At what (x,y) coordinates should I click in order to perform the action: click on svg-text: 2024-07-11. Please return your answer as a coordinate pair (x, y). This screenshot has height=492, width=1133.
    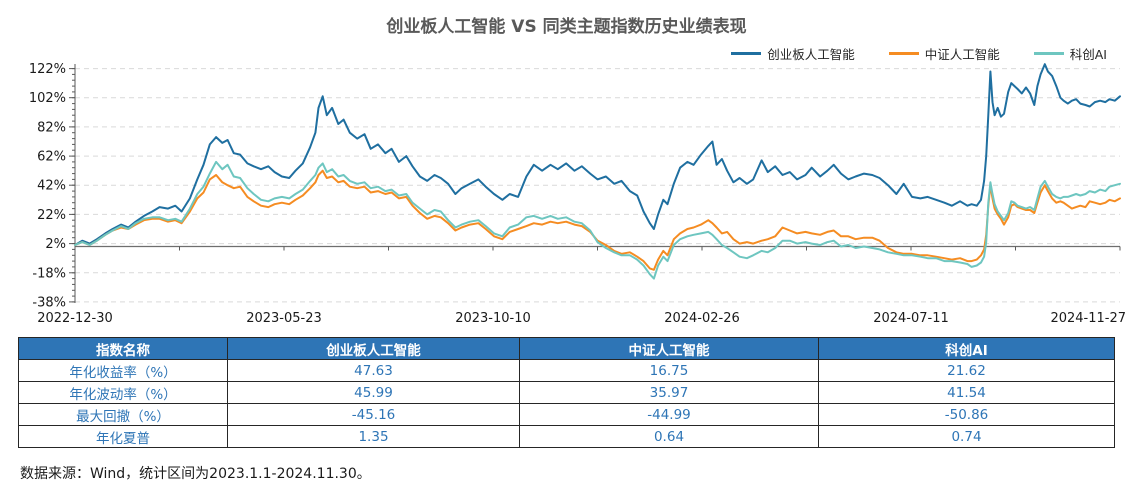
    Looking at the image, I should click on (911, 318).